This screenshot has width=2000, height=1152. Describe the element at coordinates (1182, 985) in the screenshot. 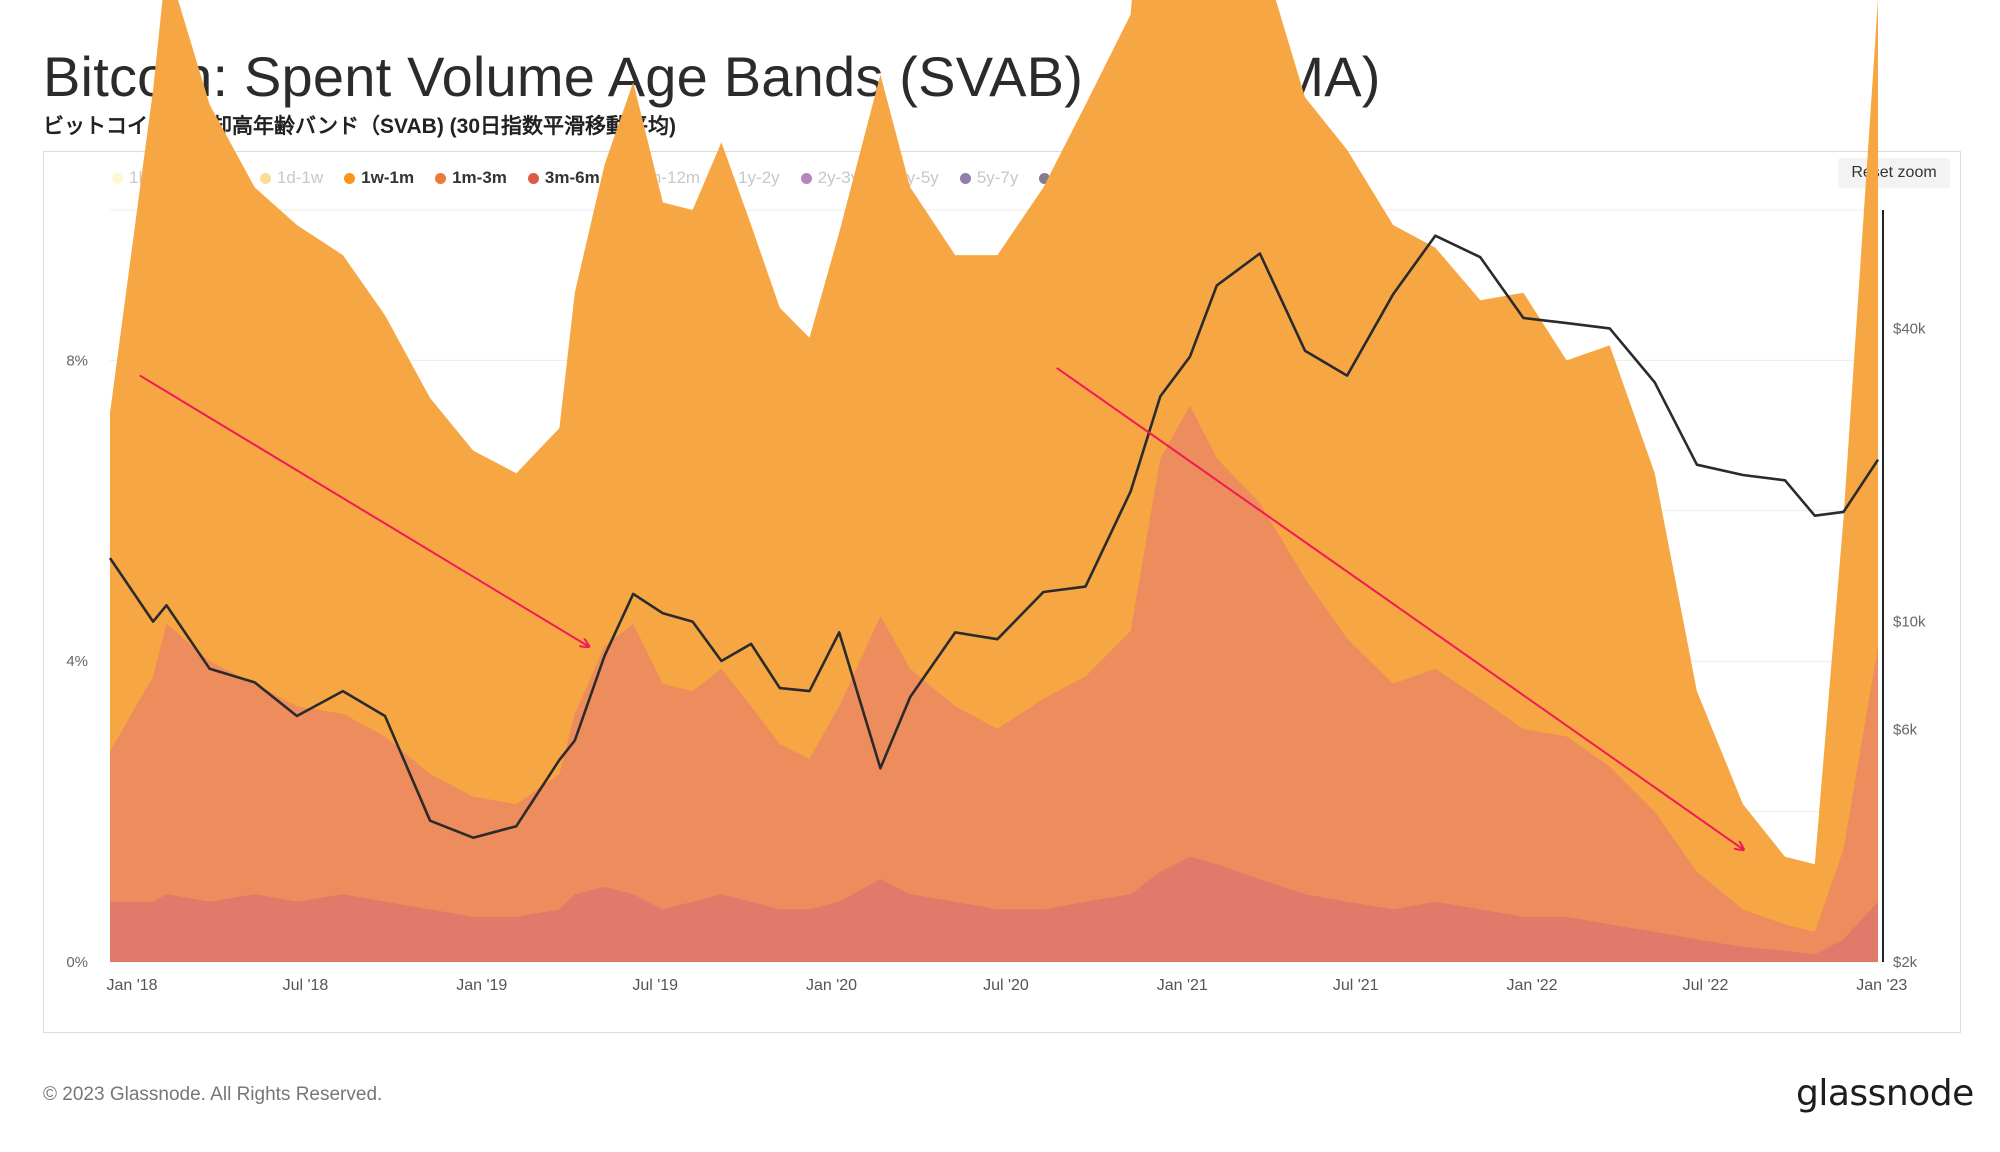

I see `x-tick-label: Jan '21` at that location.